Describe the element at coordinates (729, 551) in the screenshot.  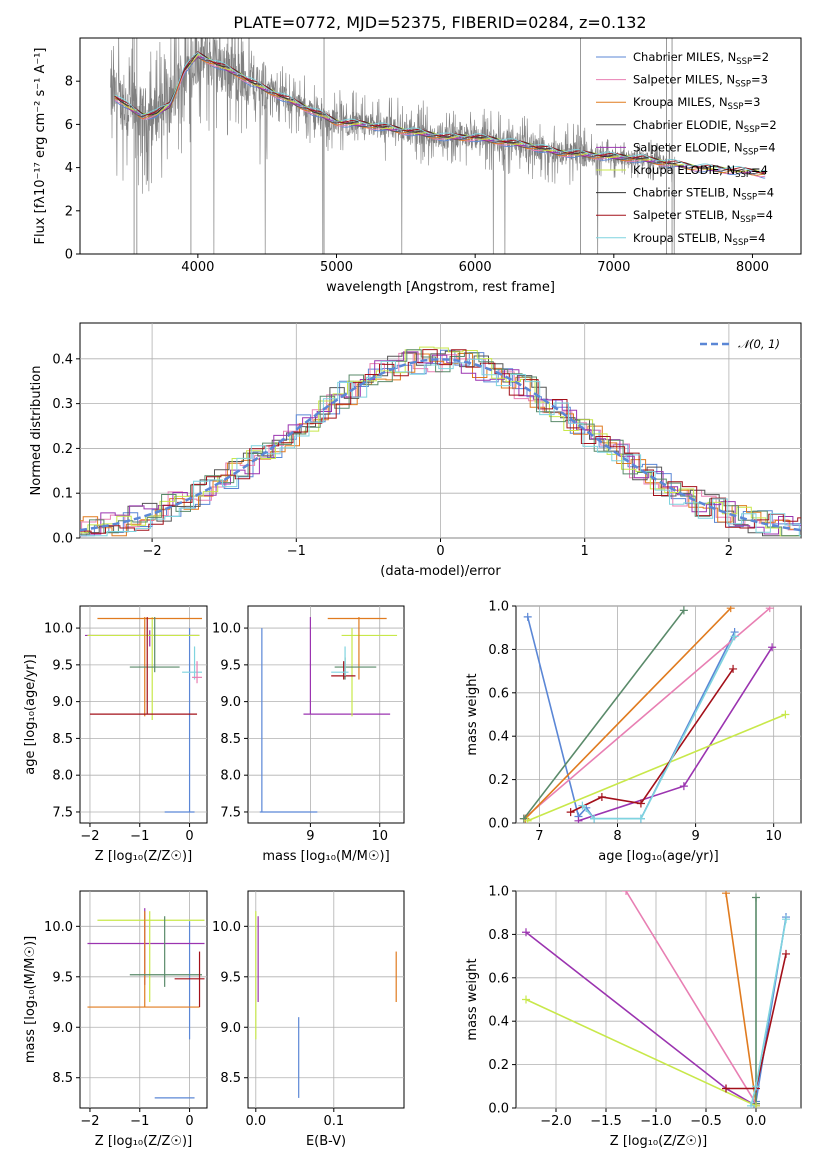
I see `histogram-xtick-label: 2` at that location.